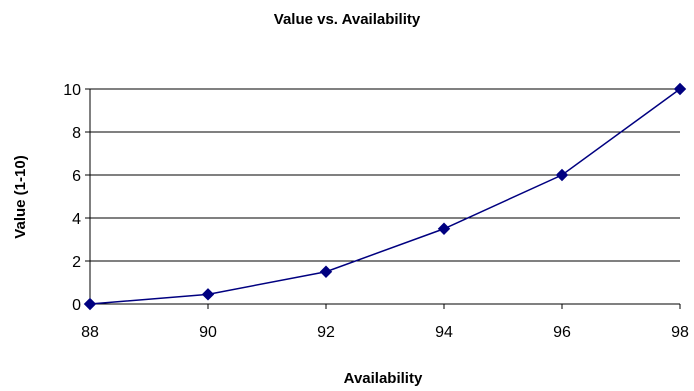  I want to click on x-tick-labels: 88 90 92 94 96 98, so click(385, 332).